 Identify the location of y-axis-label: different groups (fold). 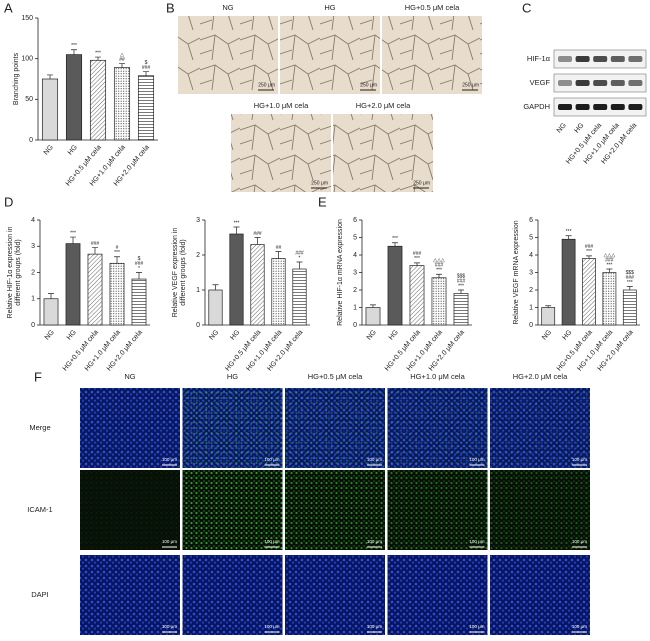
(183, 272).